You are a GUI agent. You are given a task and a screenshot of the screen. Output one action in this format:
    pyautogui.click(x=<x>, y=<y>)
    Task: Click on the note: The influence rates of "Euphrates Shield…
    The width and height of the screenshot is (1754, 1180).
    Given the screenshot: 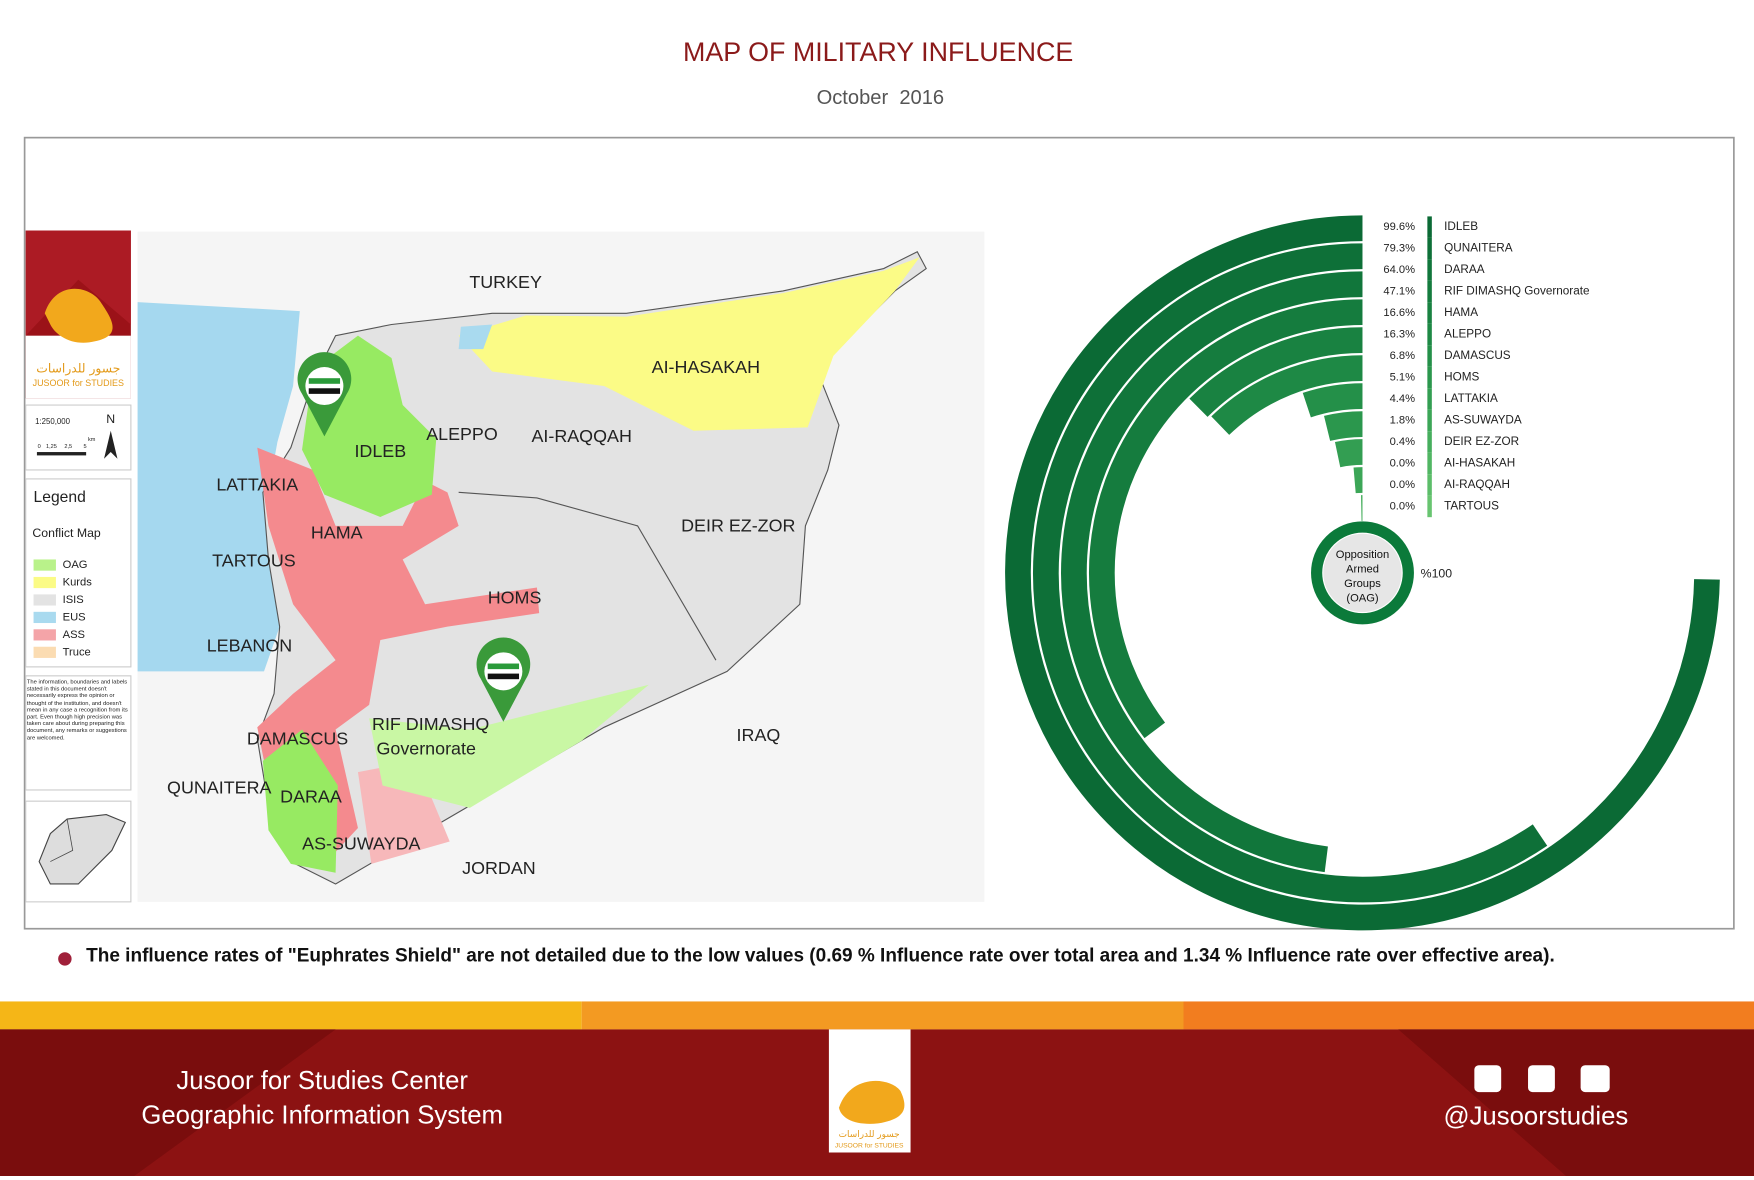 What is the action you would take?
    pyautogui.click(x=820, y=956)
    